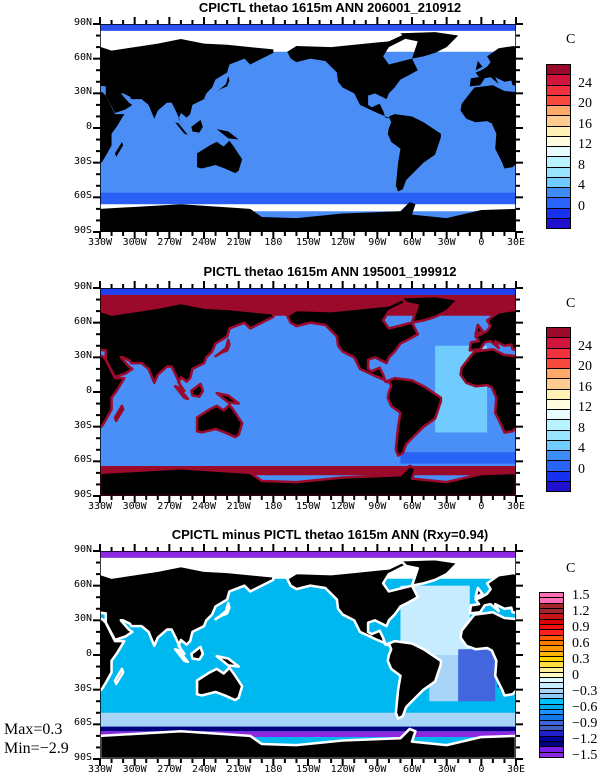 Image resolution: width=603 pixels, height=782 pixels. Describe the element at coordinates (585, 692) in the screenshot. I see `colorbar-label: −0.3` at that location.